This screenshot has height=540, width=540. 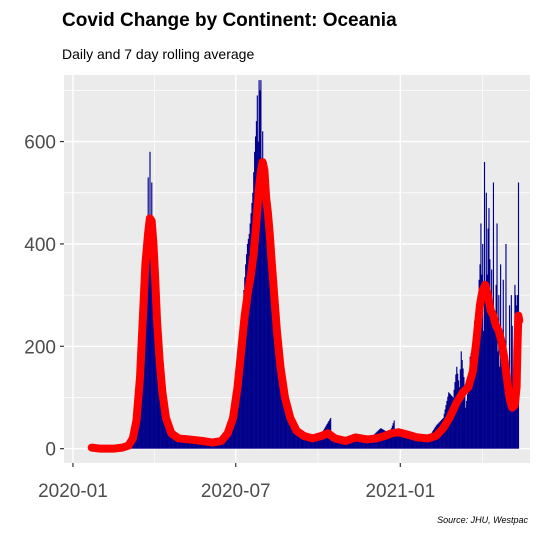 I want to click on x-tick-label: 2020-07, so click(x=236, y=491).